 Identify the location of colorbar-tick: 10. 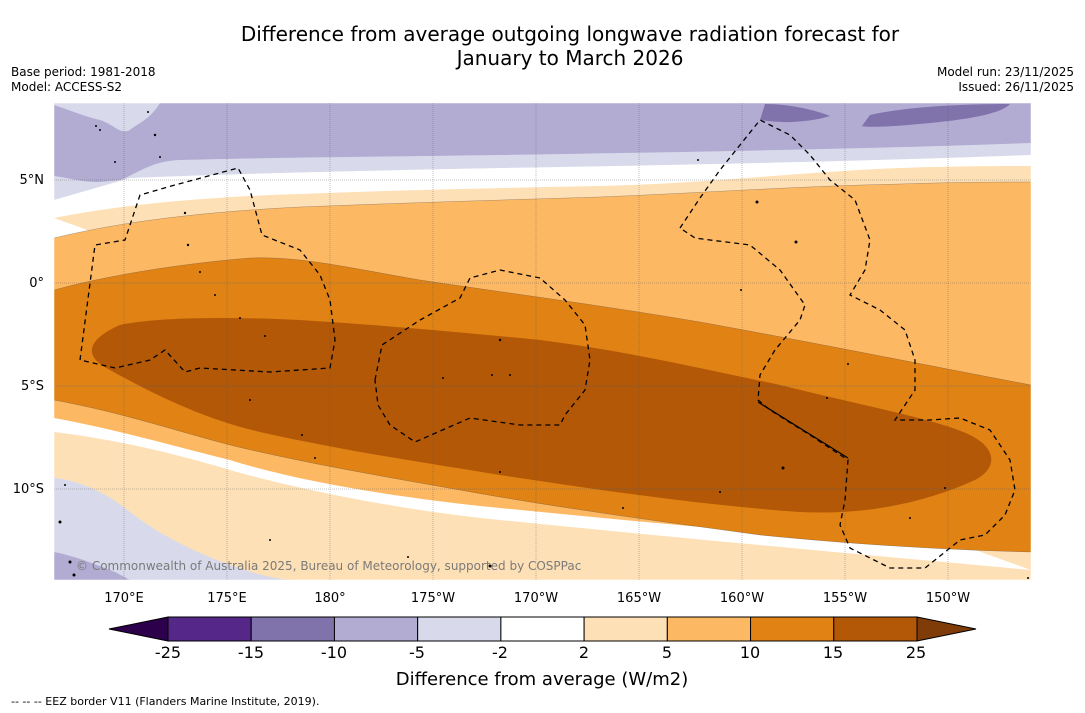
(750, 652).